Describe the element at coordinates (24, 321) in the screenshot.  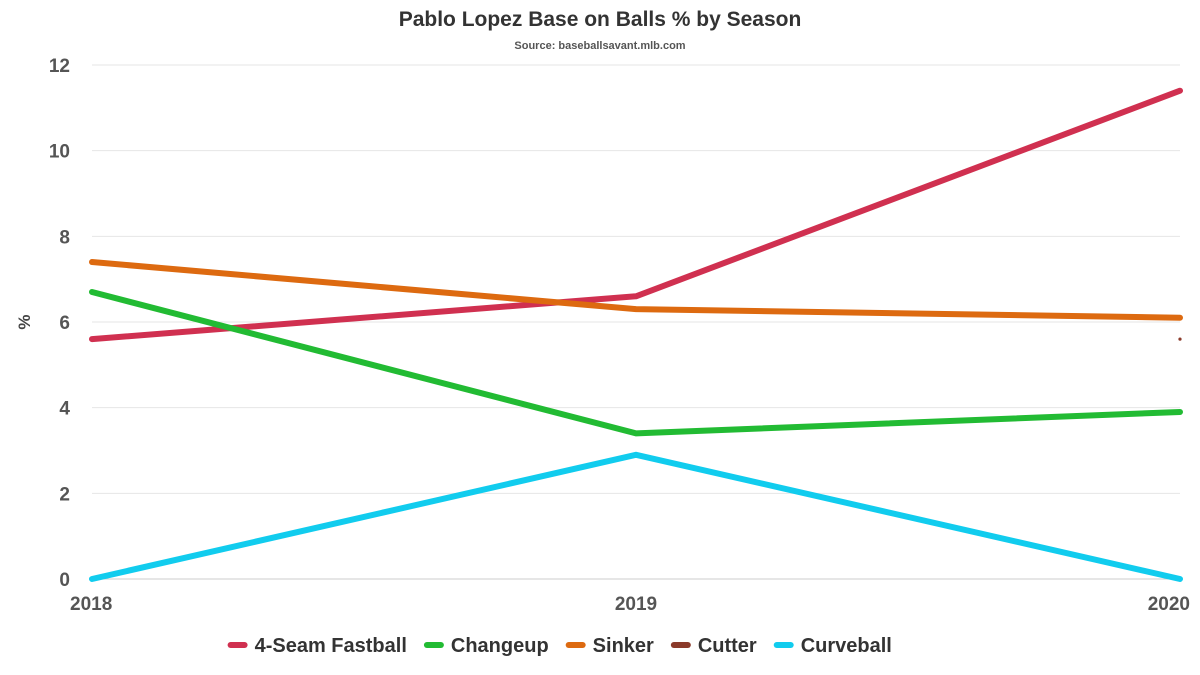
I see `y-axis-title: %` at that location.